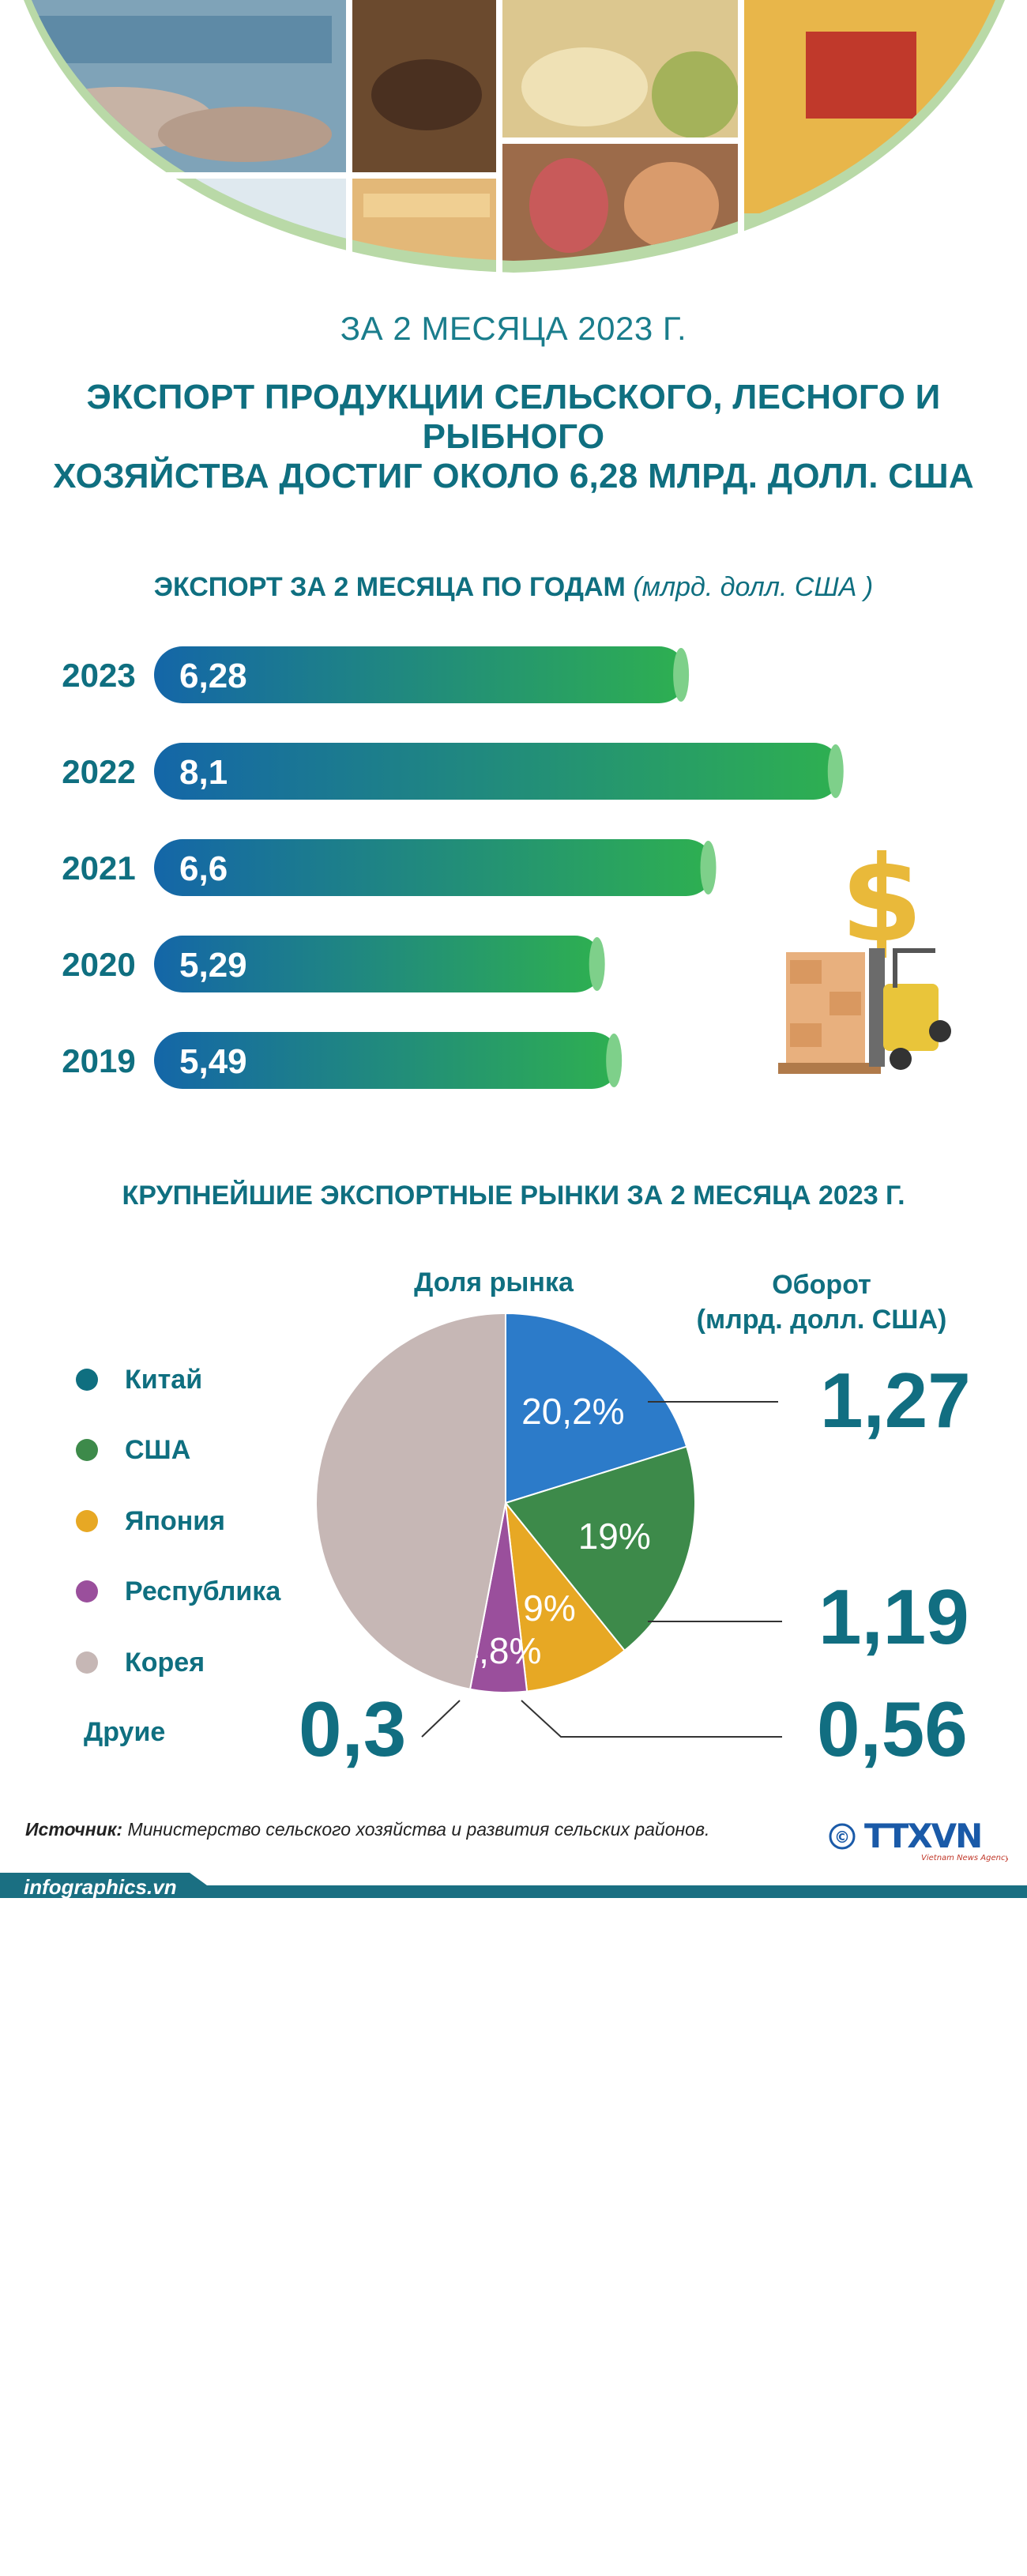 This screenshot has width=1027, height=2576. Describe the element at coordinates (99, 1060) in the screenshot. I see `bar-year-label: 2019` at that location.